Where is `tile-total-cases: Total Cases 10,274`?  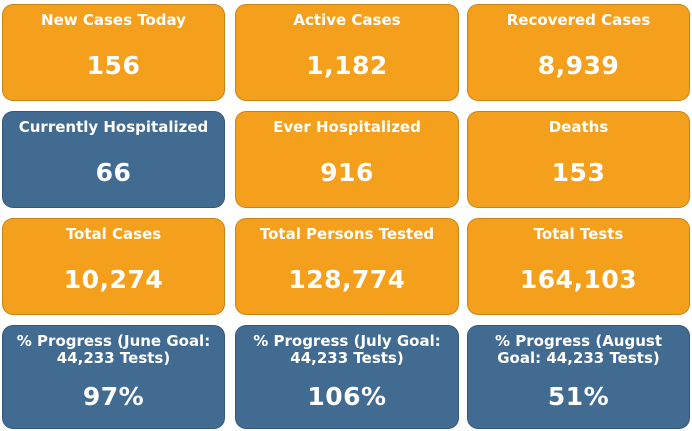 tile-total-cases: Total Cases 10,274 is located at coordinates (113, 266).